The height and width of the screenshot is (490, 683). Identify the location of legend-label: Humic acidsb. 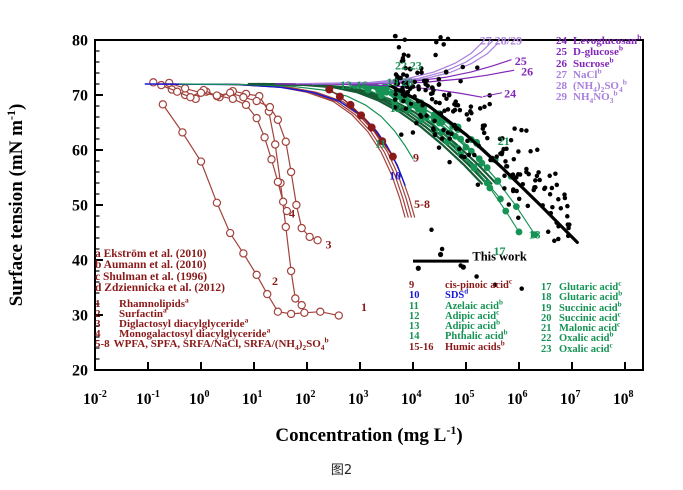
(475, 346).